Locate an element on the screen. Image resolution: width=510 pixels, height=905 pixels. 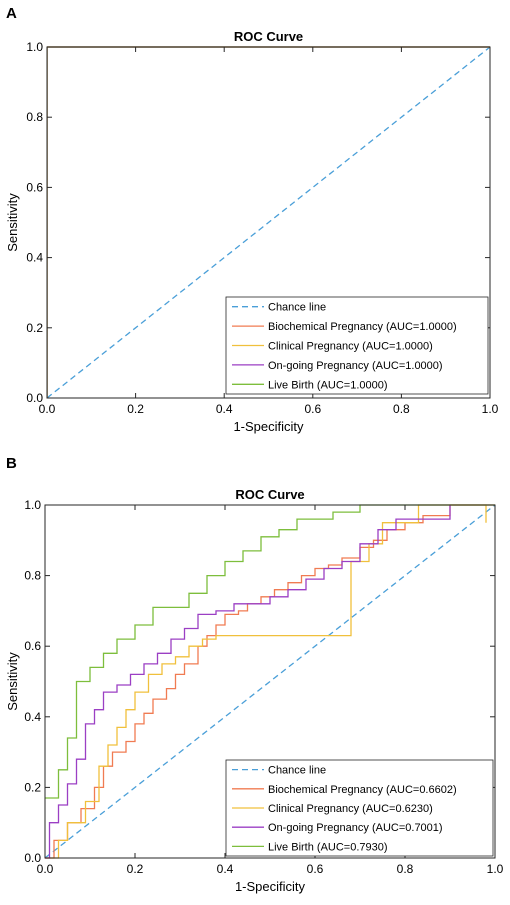
legend-entry-1: Biochemical Pregnancy (AUC=0.6602) is located at coordinates (362, 790).